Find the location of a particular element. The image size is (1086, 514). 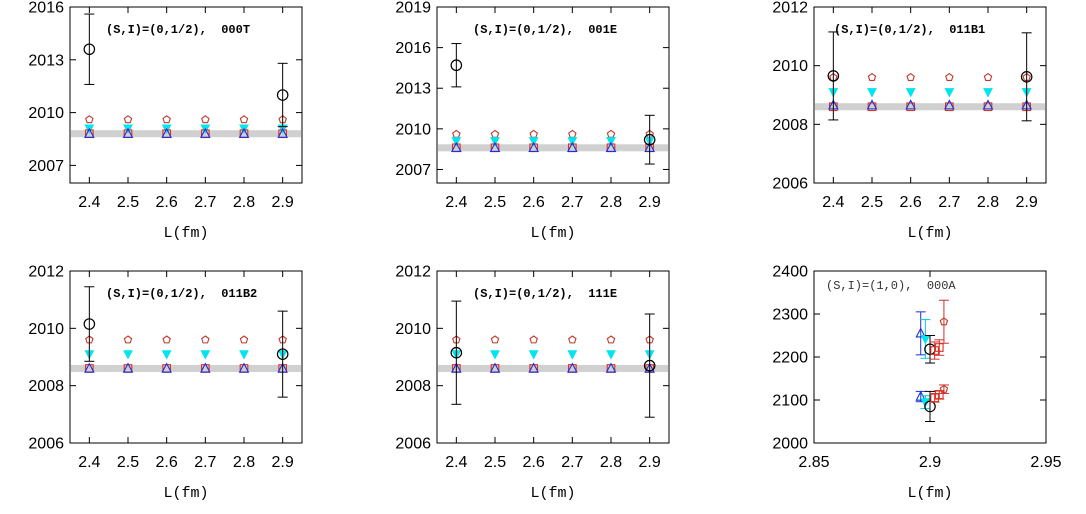

x-tick-label: 2.85 is located at coordinates (813, 462).